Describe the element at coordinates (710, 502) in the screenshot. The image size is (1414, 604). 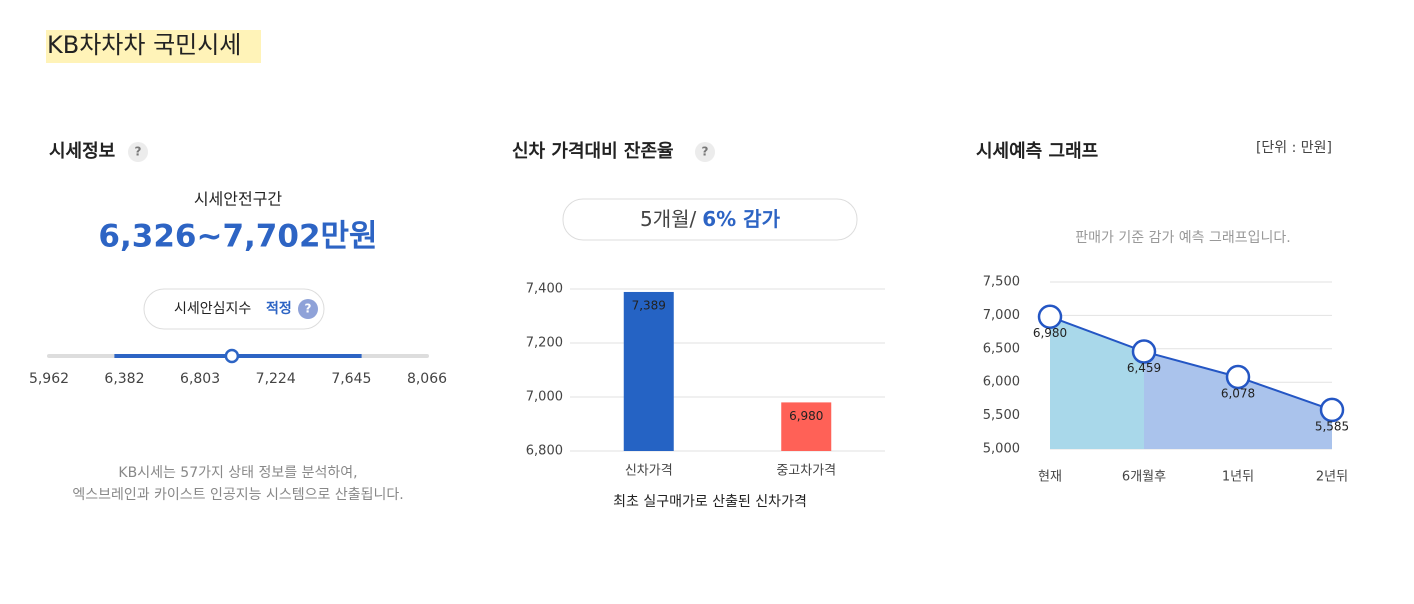
I see `chart-caption: 최초 실구매가로 산출된 신차가격` at that location.